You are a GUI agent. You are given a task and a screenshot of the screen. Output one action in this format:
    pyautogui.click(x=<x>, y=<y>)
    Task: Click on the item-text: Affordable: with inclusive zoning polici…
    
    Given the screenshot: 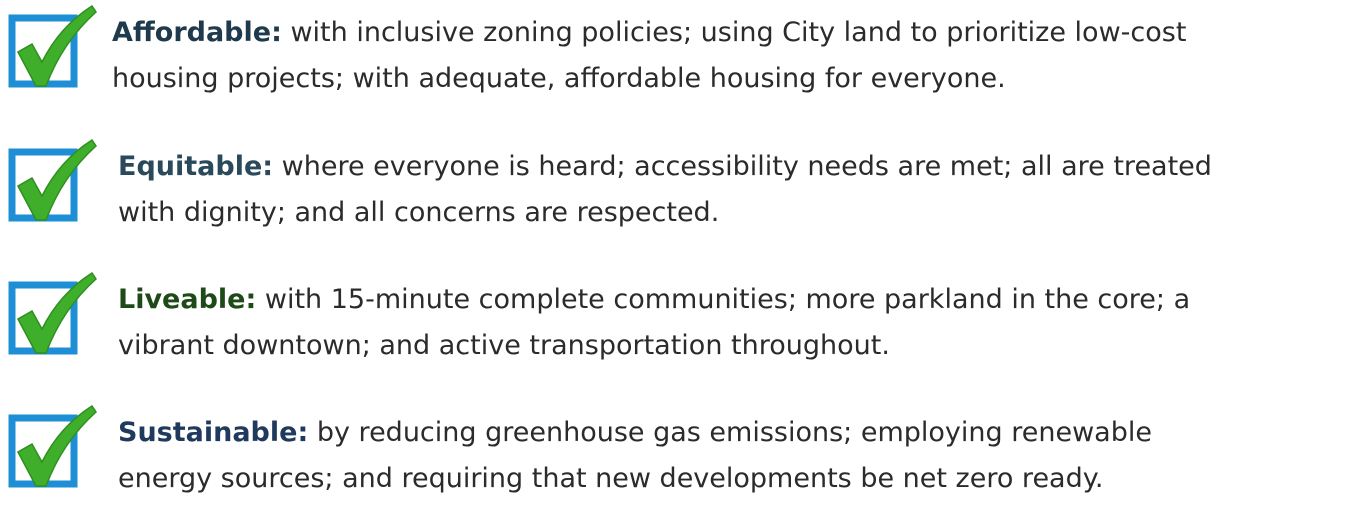 What is the action you would take?
    pyautogui.click(x=649, y=56)
    